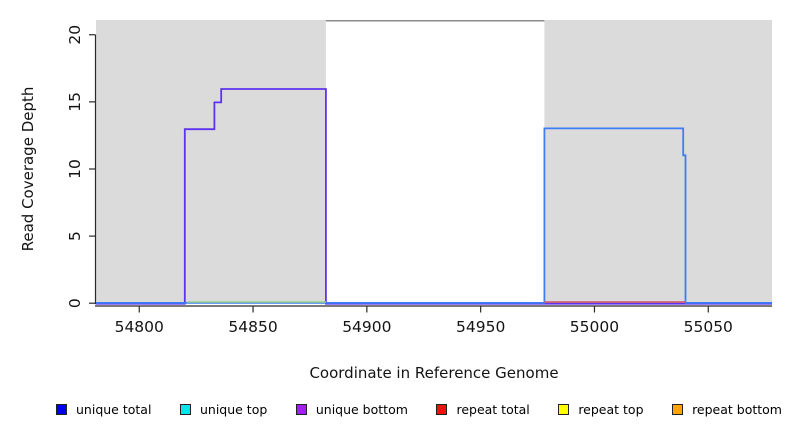  What do you see at coordinates (737, 409) in the screenshot?
I see `legend-label: repeat bottom` at bounding box center [737, 409].